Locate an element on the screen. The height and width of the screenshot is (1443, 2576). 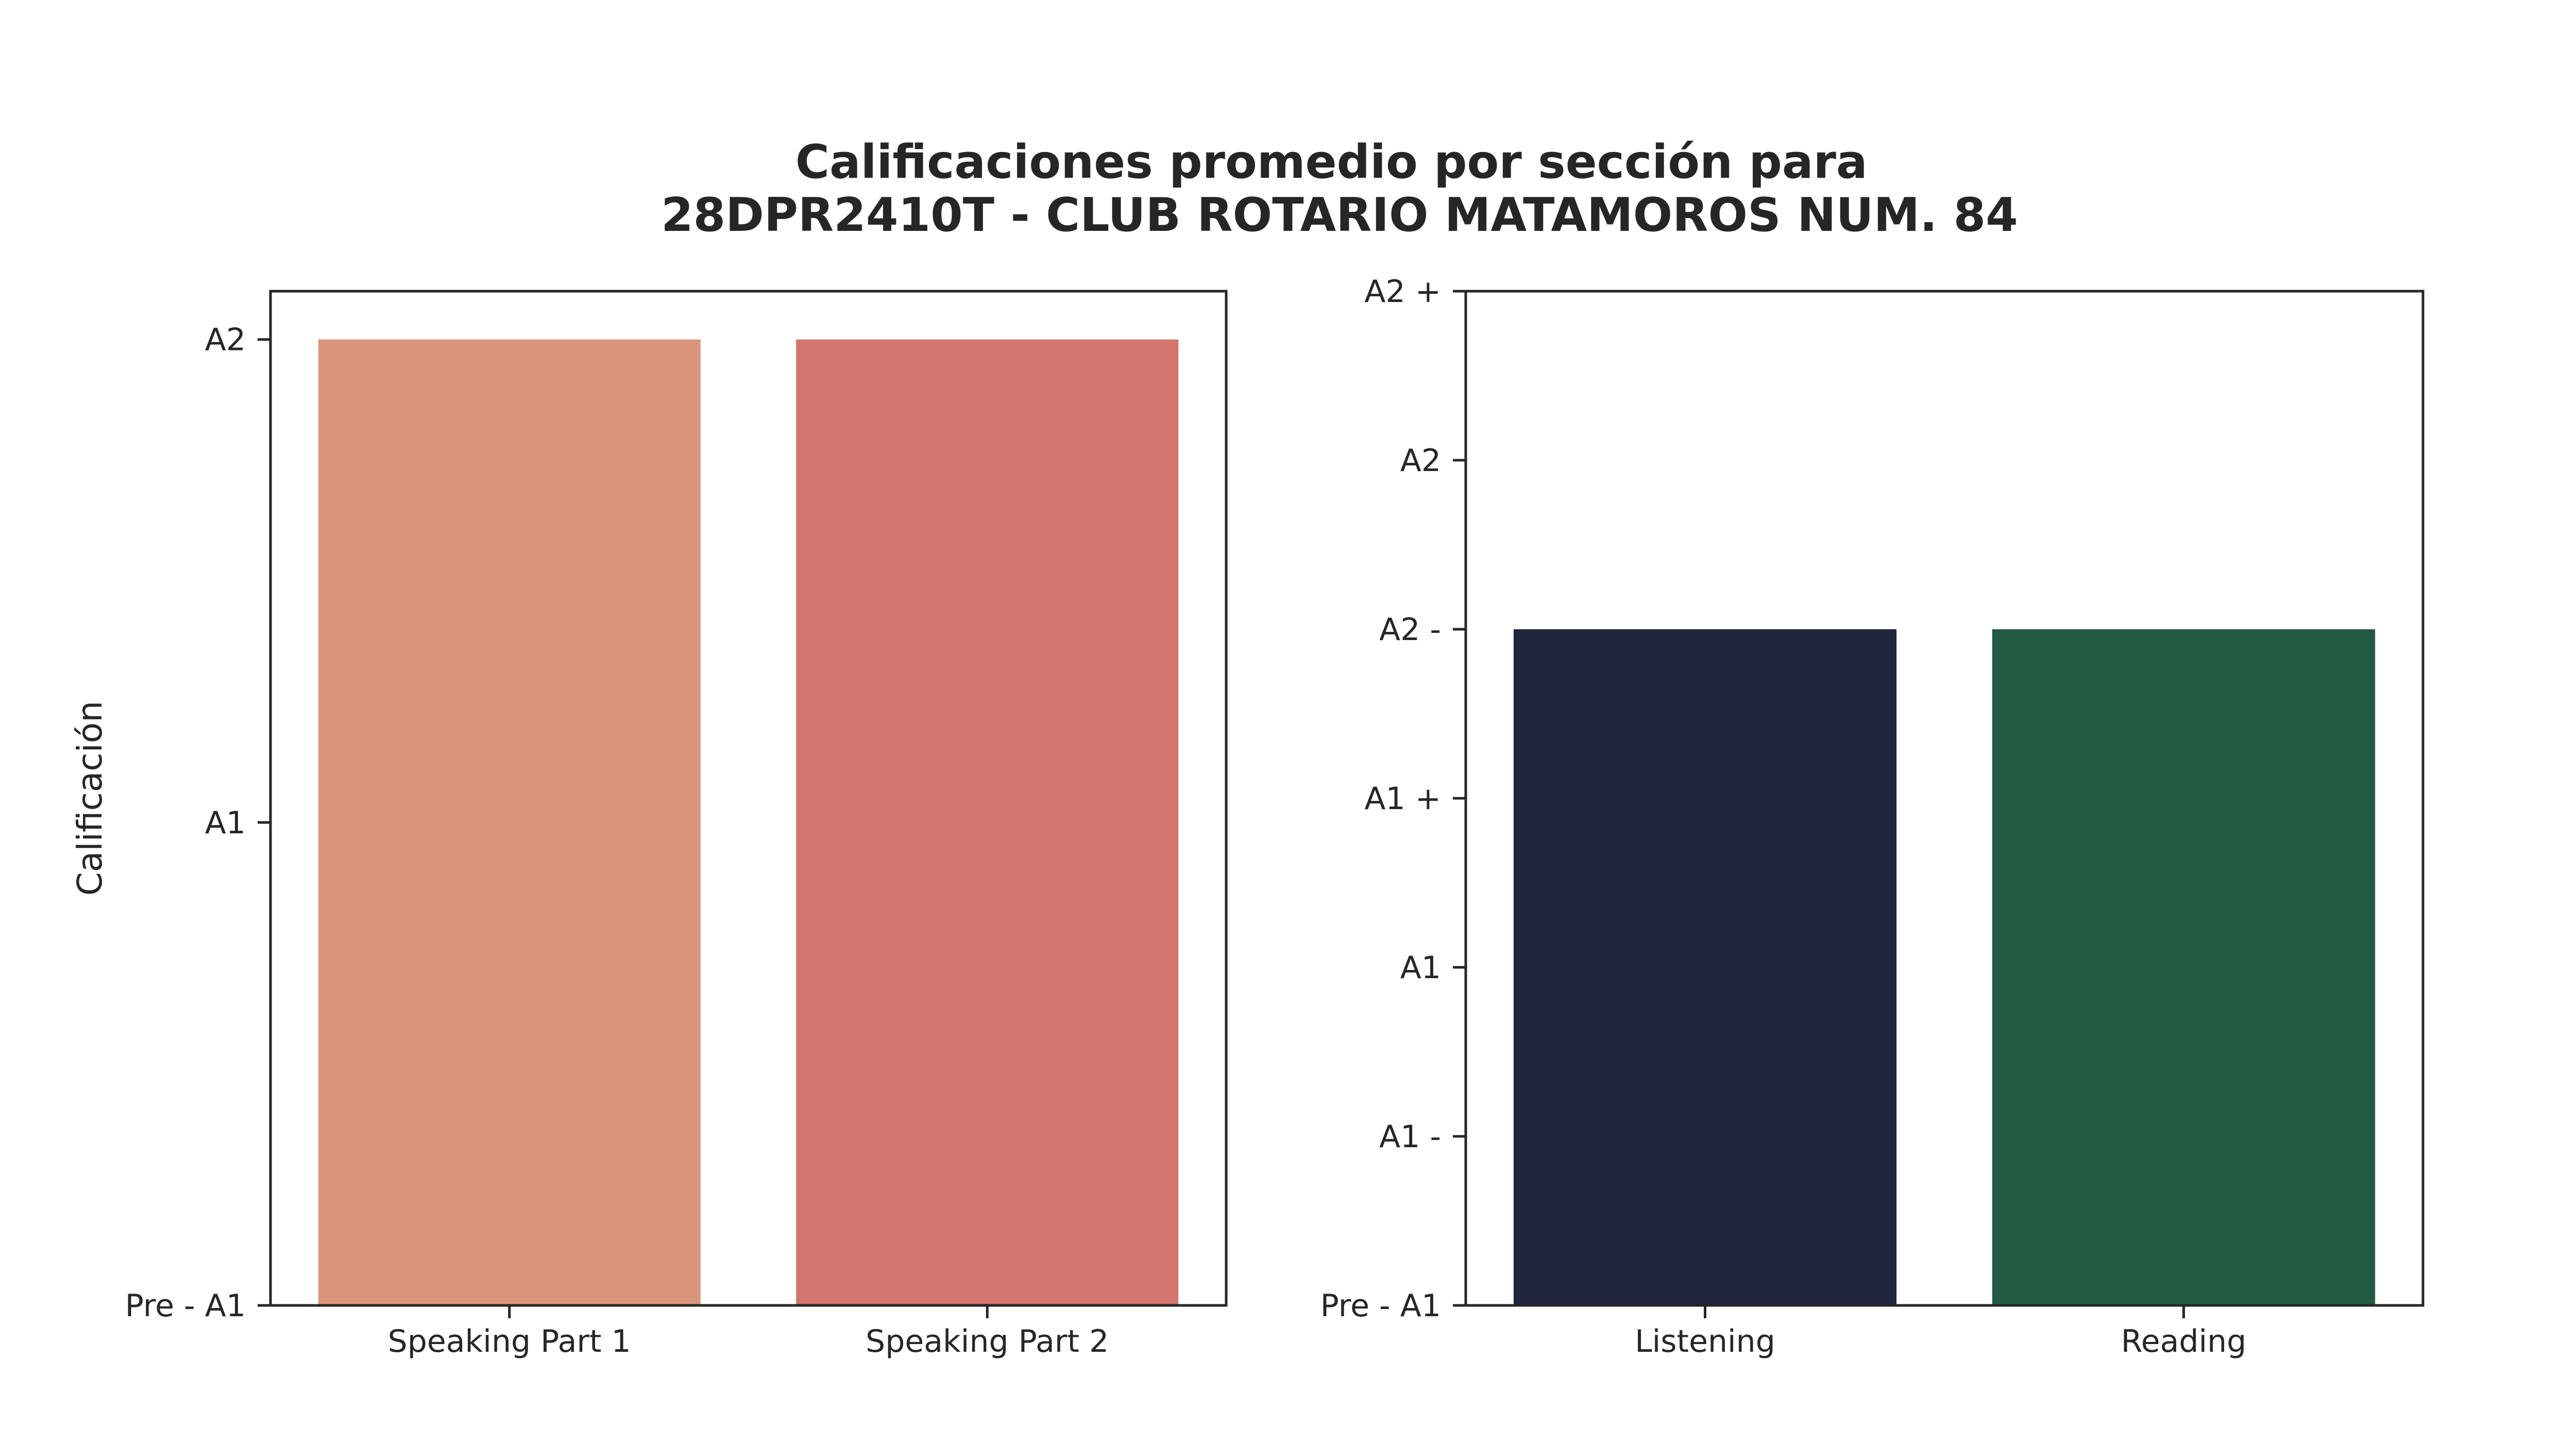
y-tick-label: A2 + is located at coordinates (1403, 292).